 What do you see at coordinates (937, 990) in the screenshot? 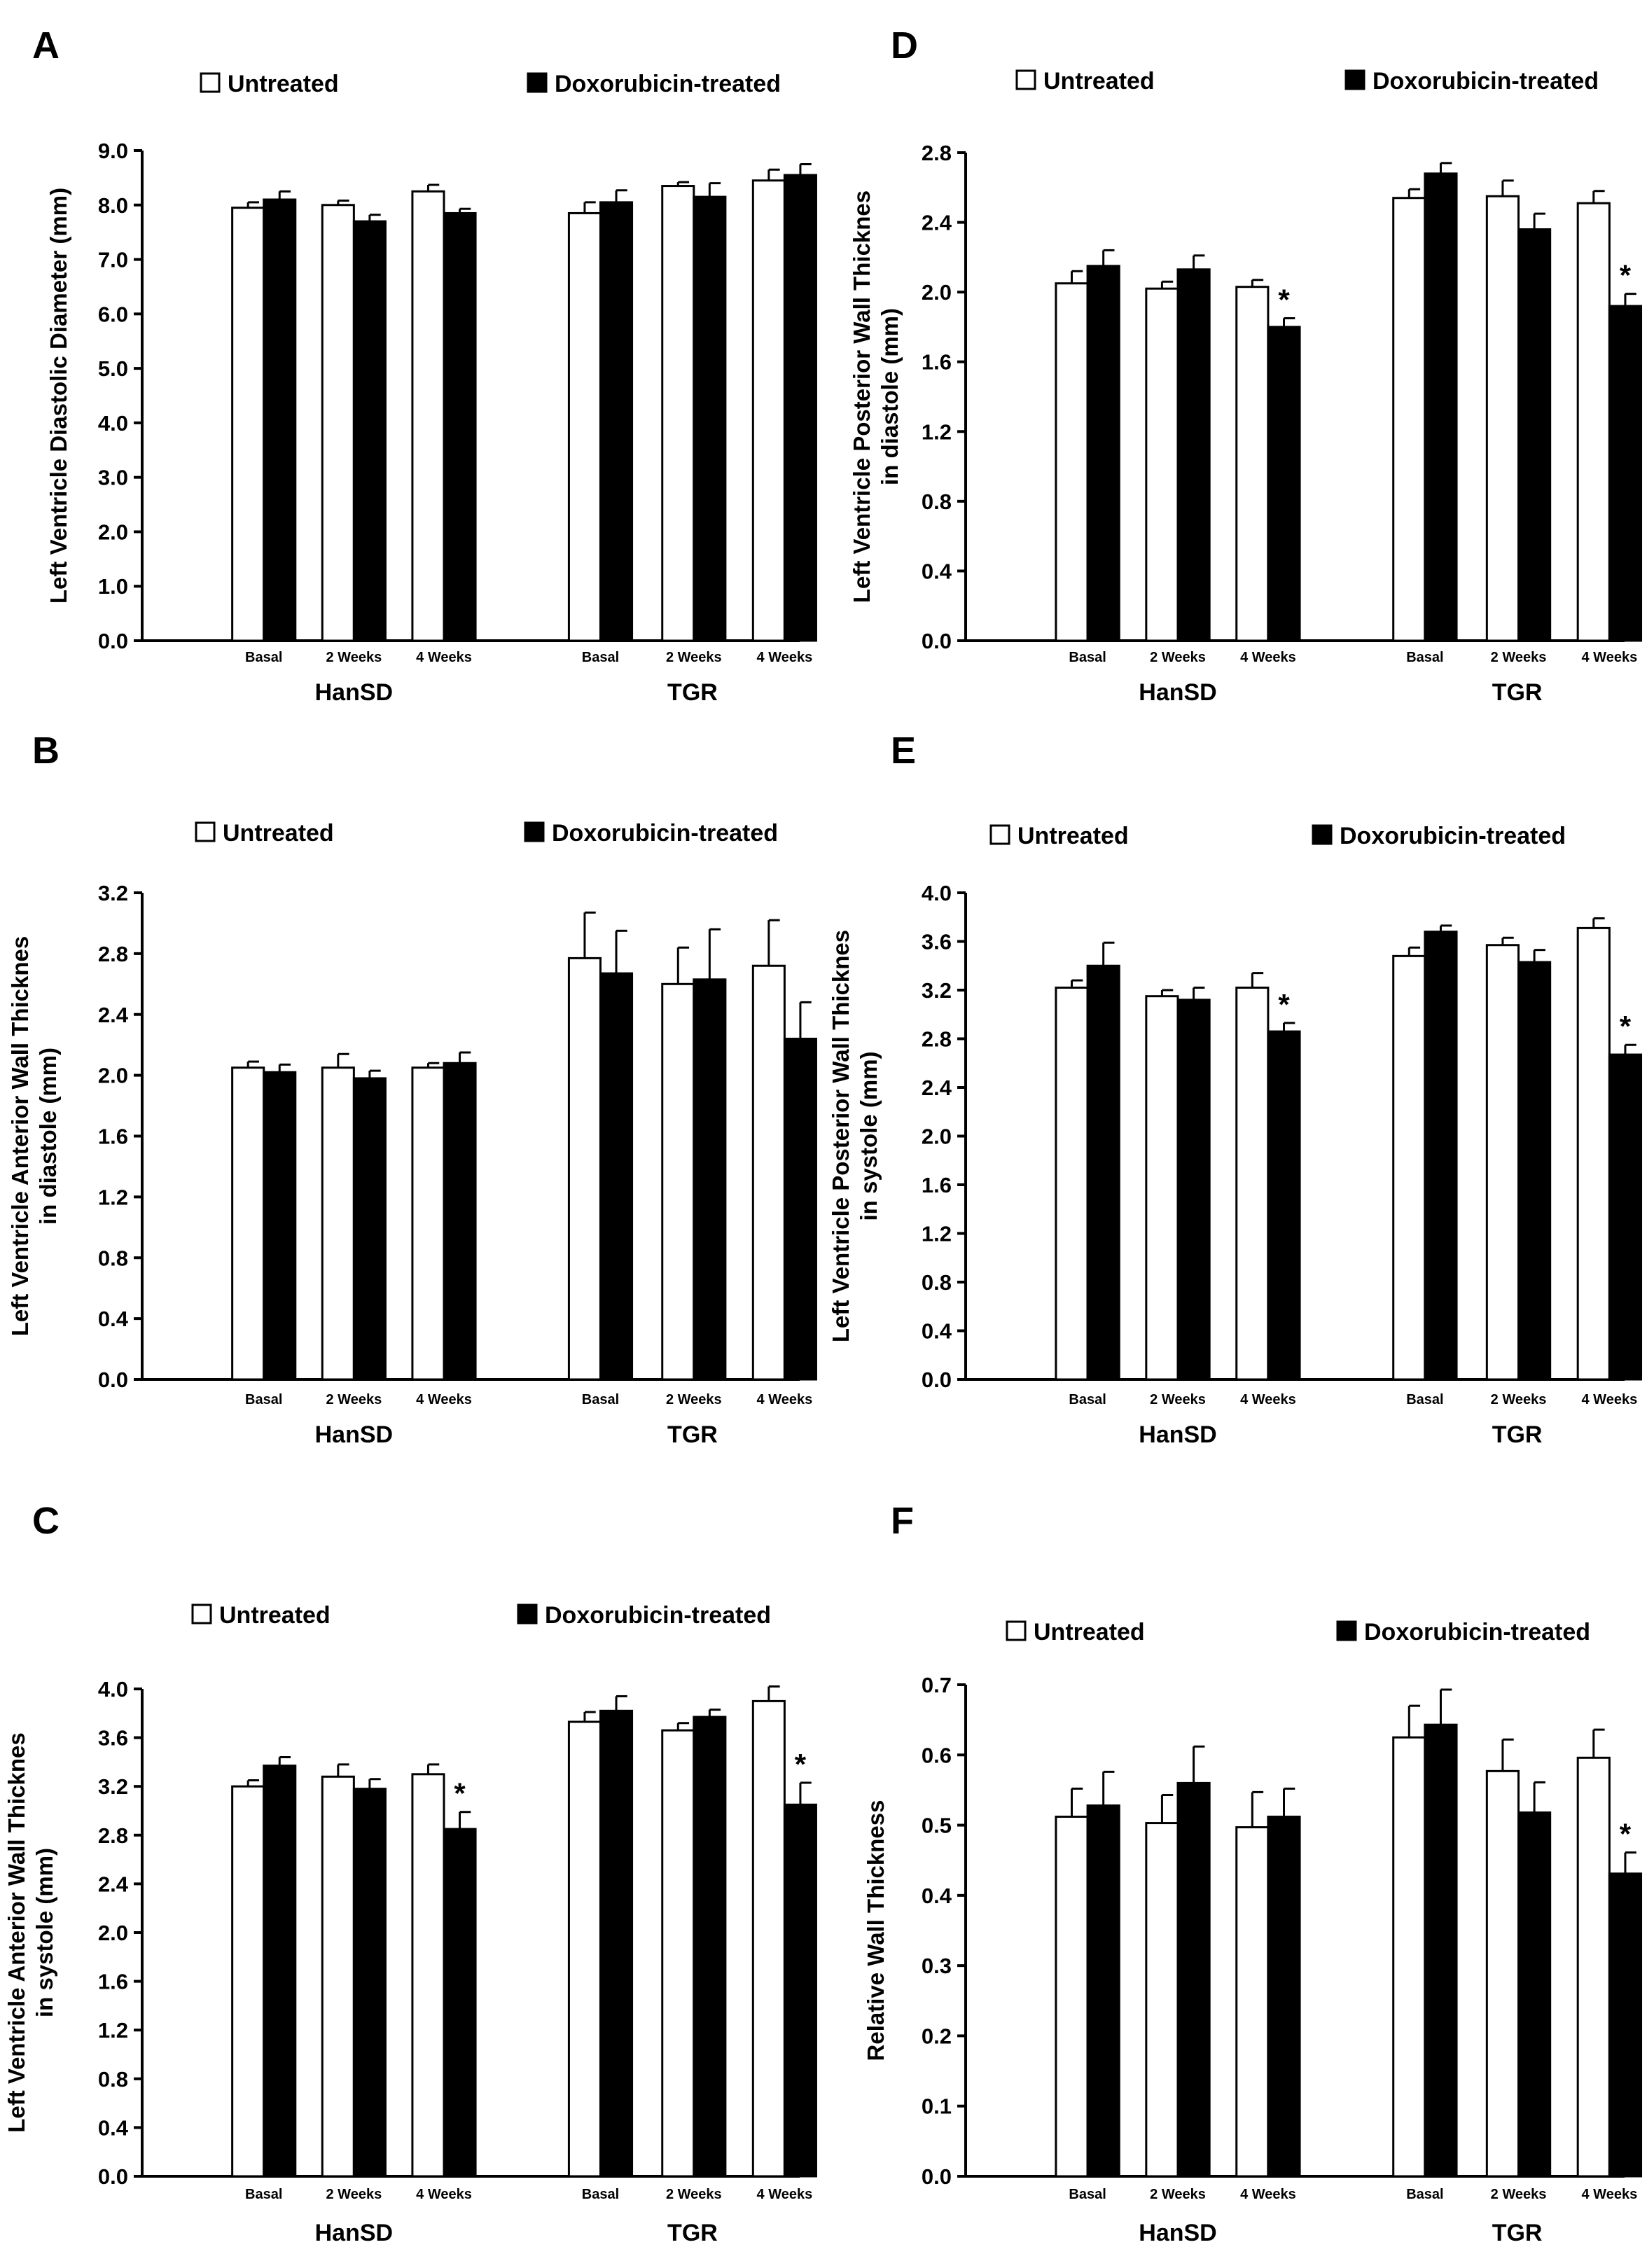
I see `panel-e-ytick-label: 3.2` at bounding box center [937, 990].